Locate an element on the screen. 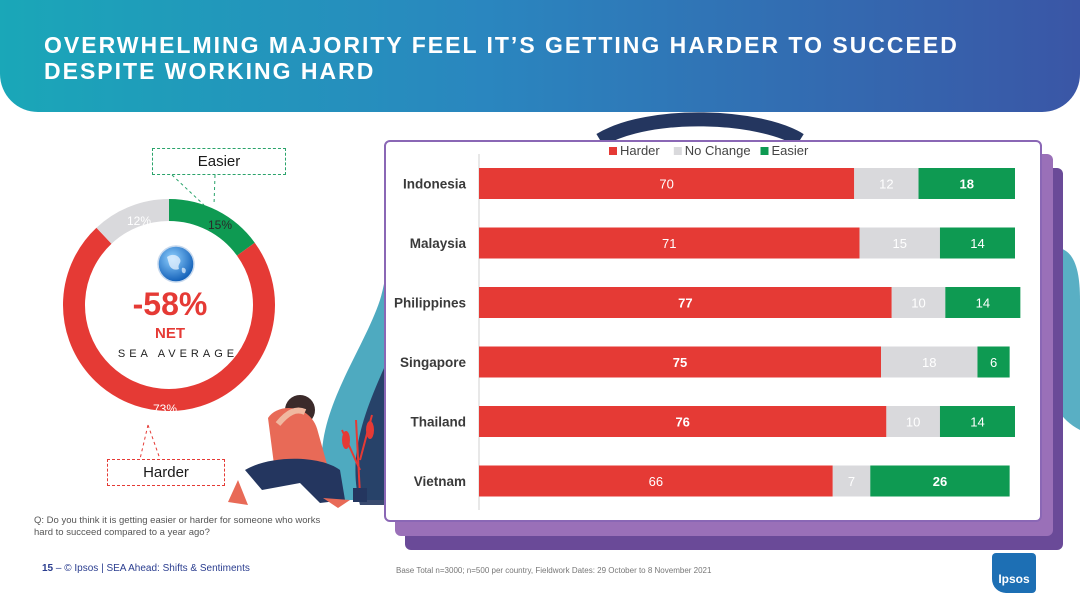  callout-harder: Harder is located at coordinates (166, 472).